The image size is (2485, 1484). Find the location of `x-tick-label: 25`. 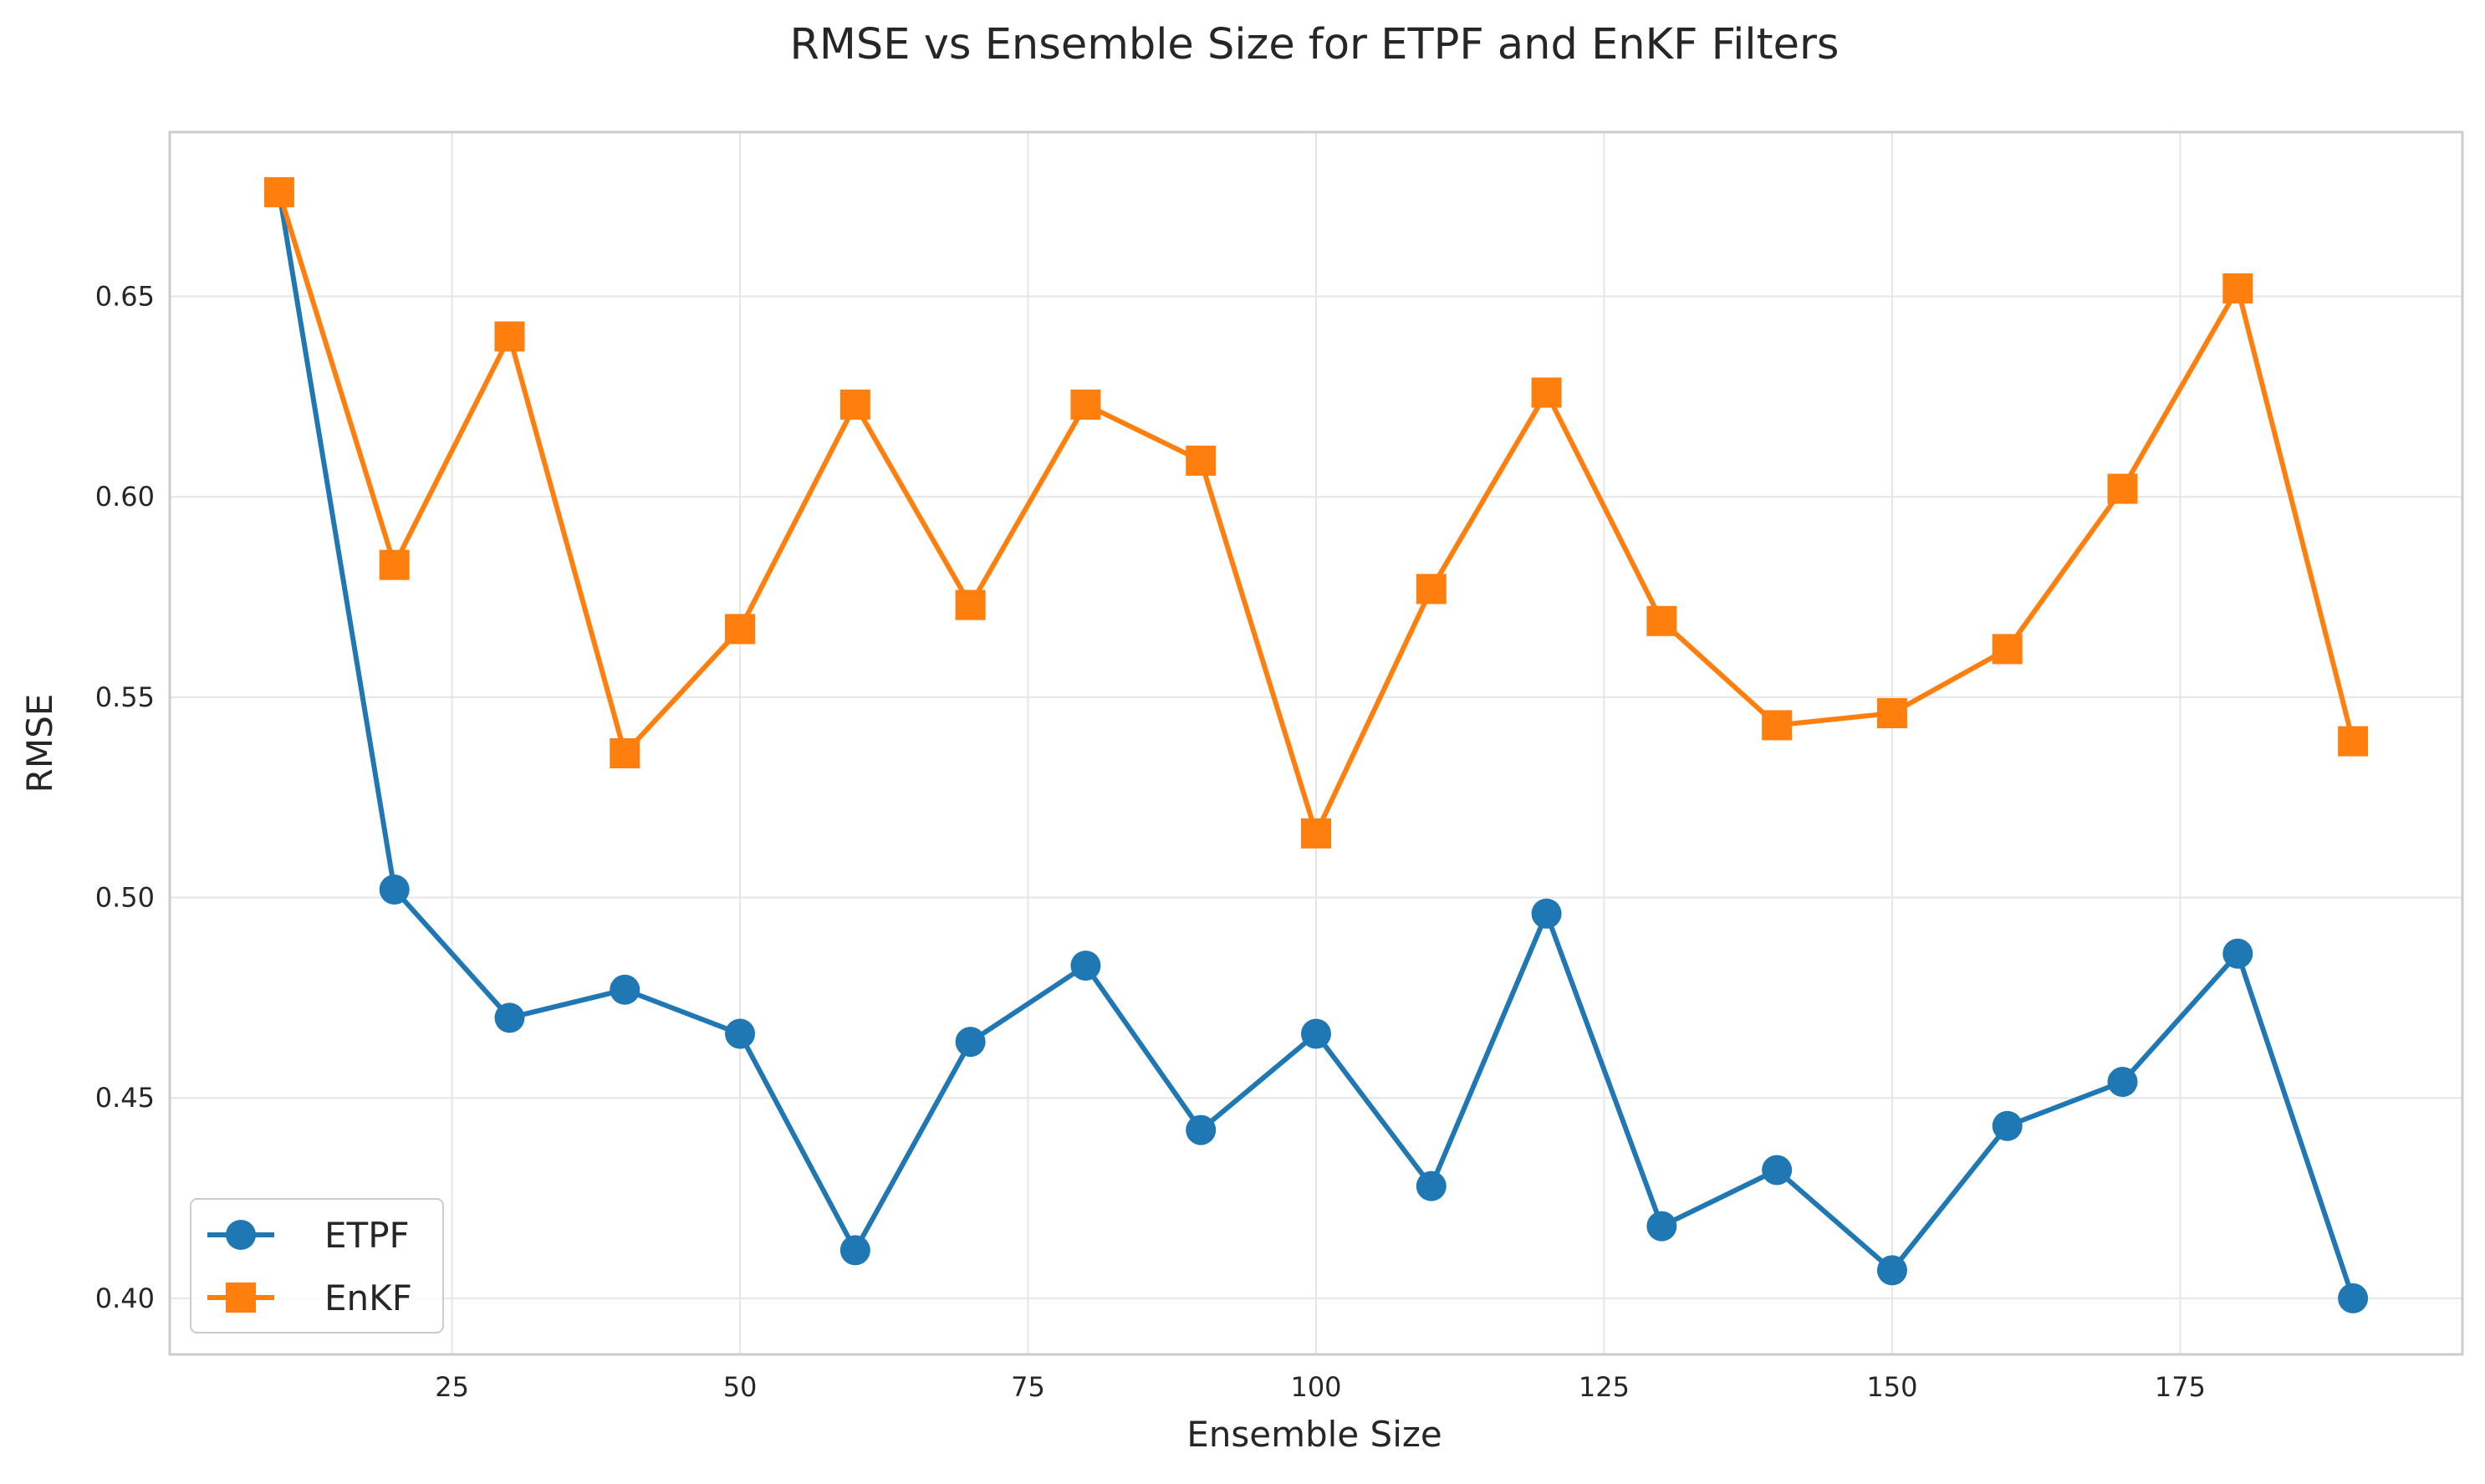

x-tick-label: 25 is located at coordinates (452, 1387).